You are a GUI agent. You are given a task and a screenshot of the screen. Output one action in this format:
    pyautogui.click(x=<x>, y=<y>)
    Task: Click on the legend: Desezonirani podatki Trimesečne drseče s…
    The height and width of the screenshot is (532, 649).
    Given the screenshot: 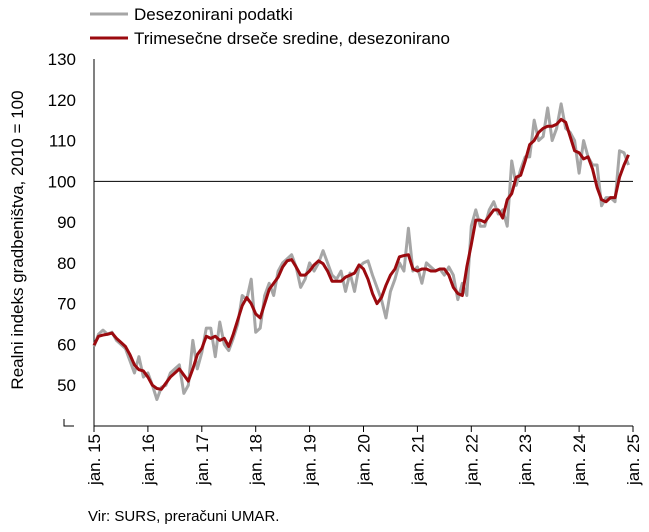 What is the action you would take?
    pyautogui.click(x=270, y=26)
    